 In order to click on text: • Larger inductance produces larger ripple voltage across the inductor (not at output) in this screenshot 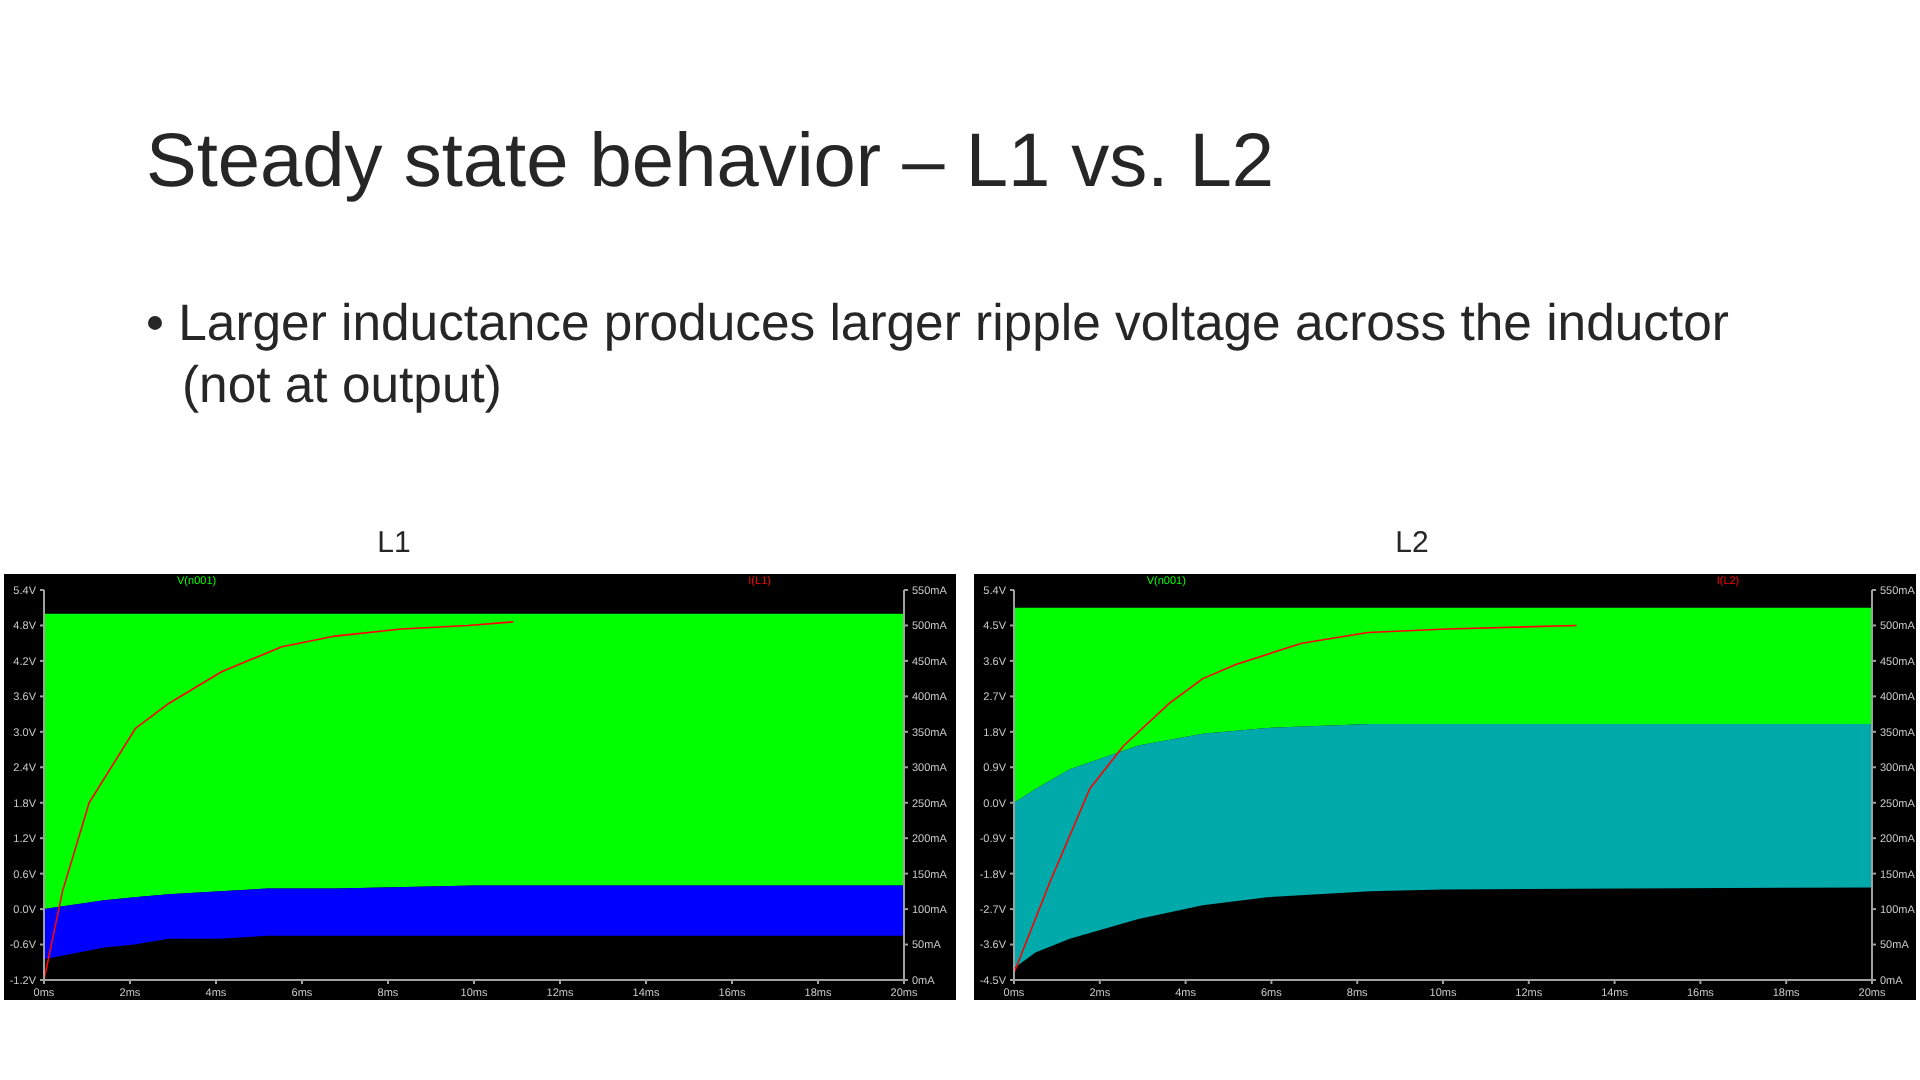, I will do `click(938, 356)`.